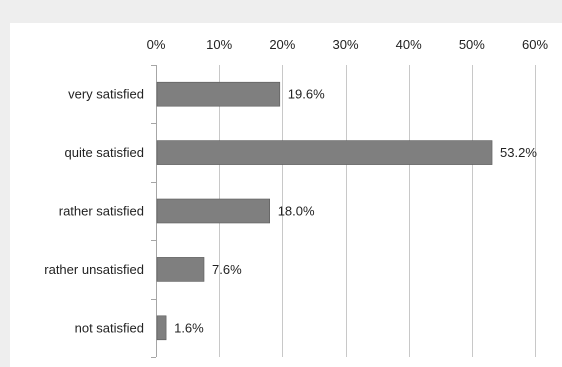 The image size is (562, 367). What do you see at coordinates (296, 211) in the screenshot?
I see `data-label: 18.0%` at bounding box center [296, 211].